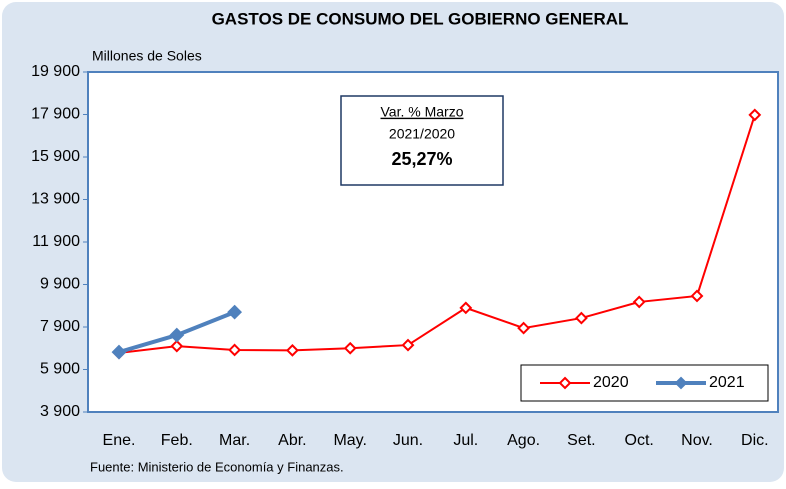  Describe the element at coordinates (697, 440) in the screenshot. I see `x-tick-label: Nov.` at that location.